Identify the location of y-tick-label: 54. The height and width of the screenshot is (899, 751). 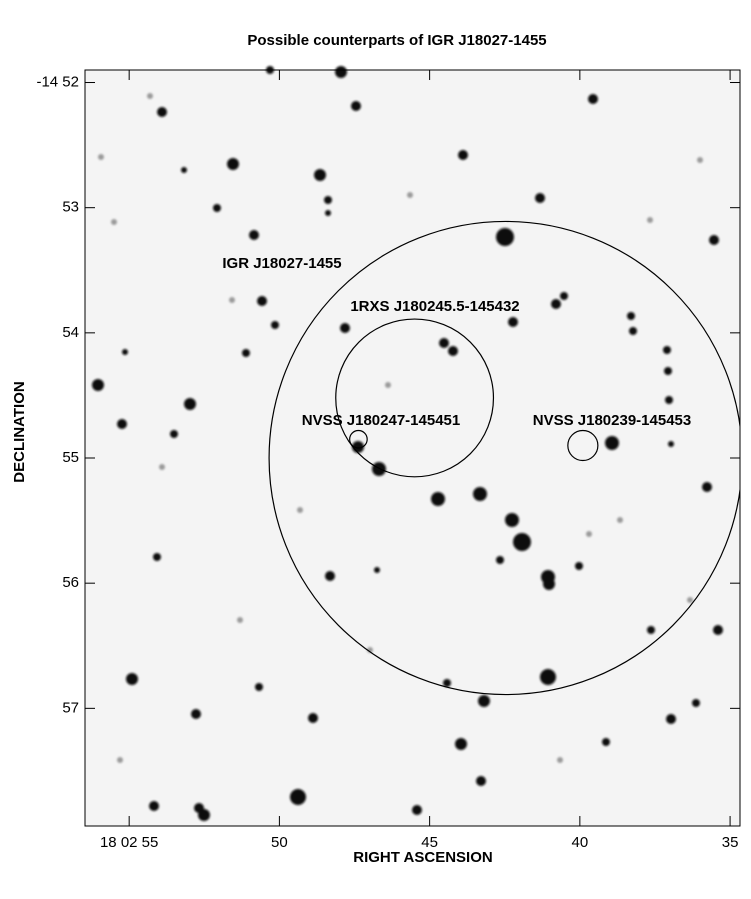
(70, 332).